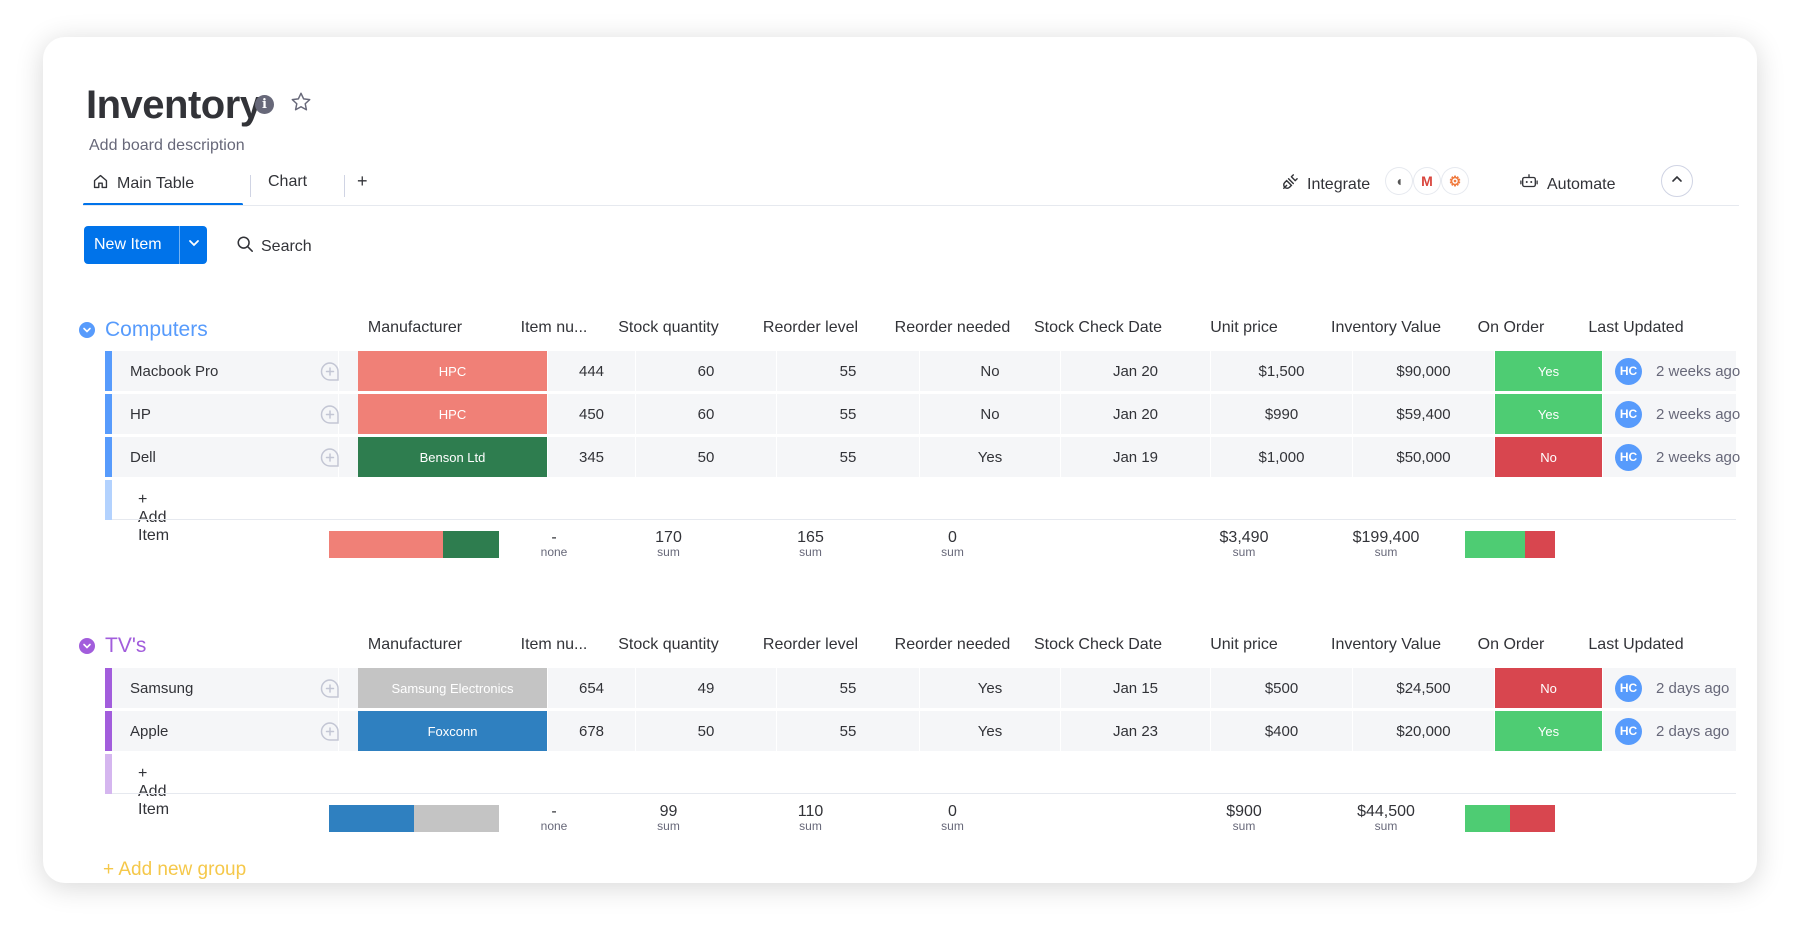 Image resolution: width=1800 pixels, height=932 pixels. I want to click on tab-chart: Chart, so click(287, 182).